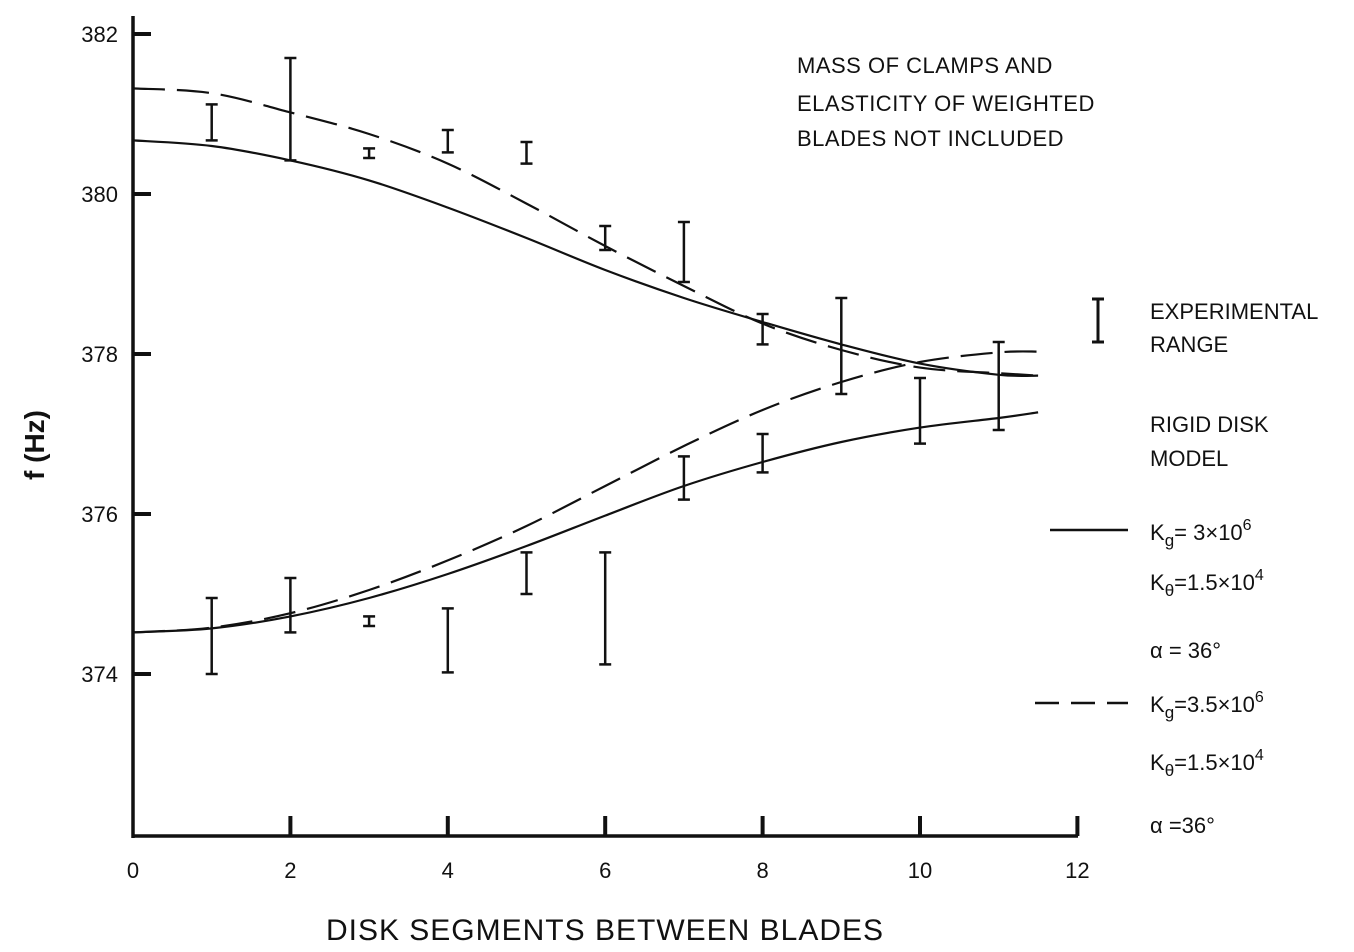 The image size is (1354, 952). What do you see at coordinates (1207, 583) in the screenshot?
I see `legend-solid-ktheta: Kθ=1.5×104` at bounding box center [1207, 583].